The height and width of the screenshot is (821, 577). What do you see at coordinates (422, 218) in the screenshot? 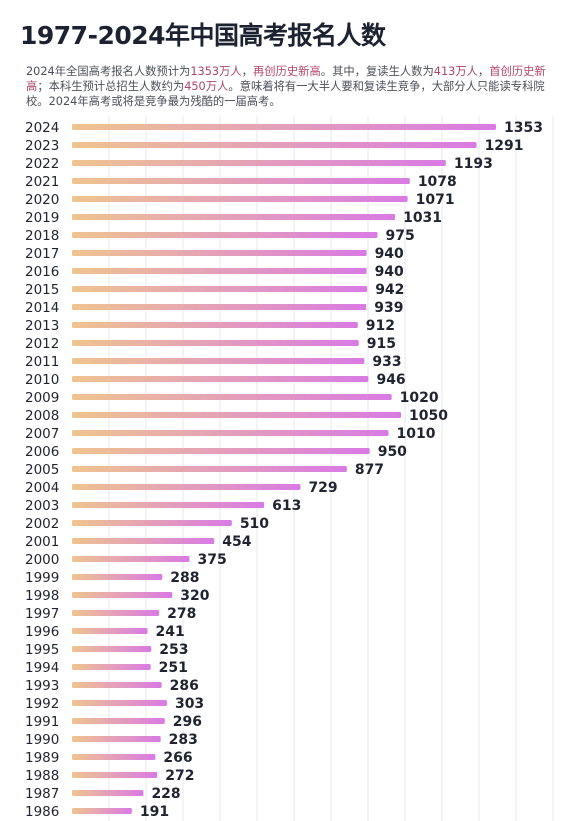
I see `value-label-2019: 1031` at bounding box center [422, 218].